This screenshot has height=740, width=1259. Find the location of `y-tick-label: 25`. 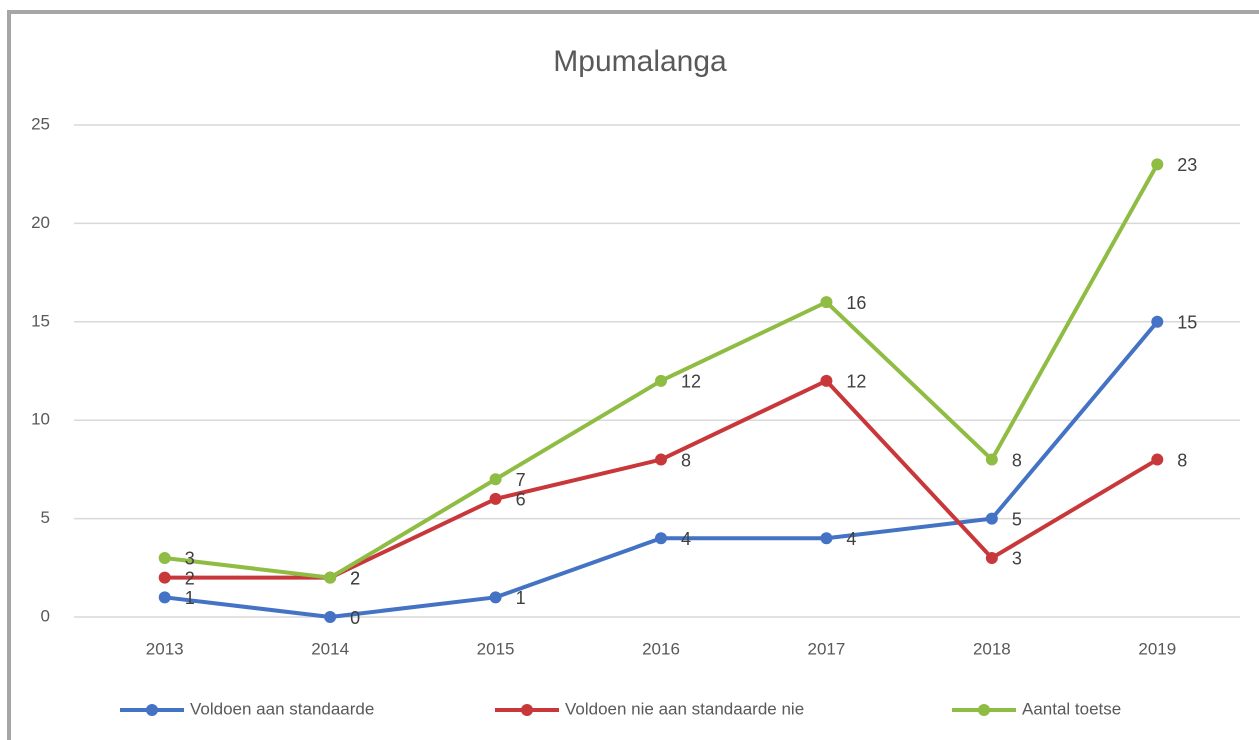

y-tick-label: 25 is located at coordinates (40, 123).